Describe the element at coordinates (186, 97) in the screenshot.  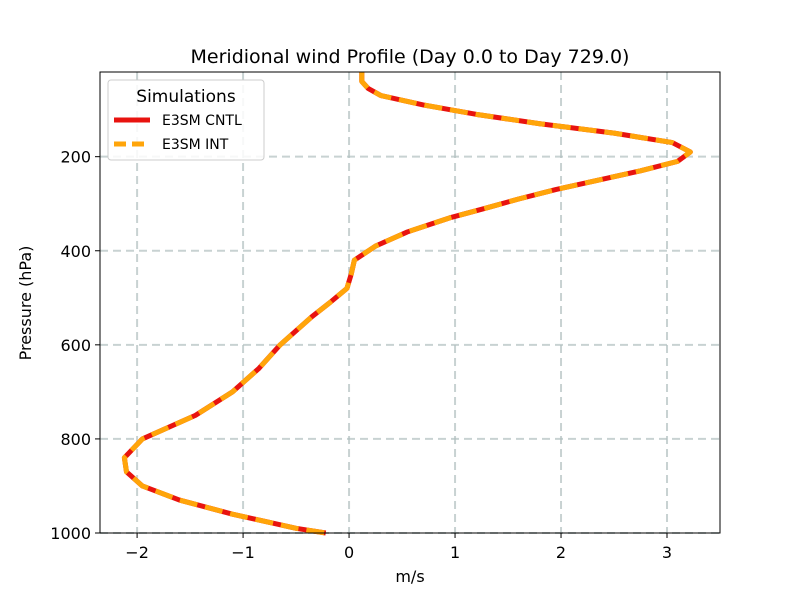
I see `legend-title: Simulations` at that location.